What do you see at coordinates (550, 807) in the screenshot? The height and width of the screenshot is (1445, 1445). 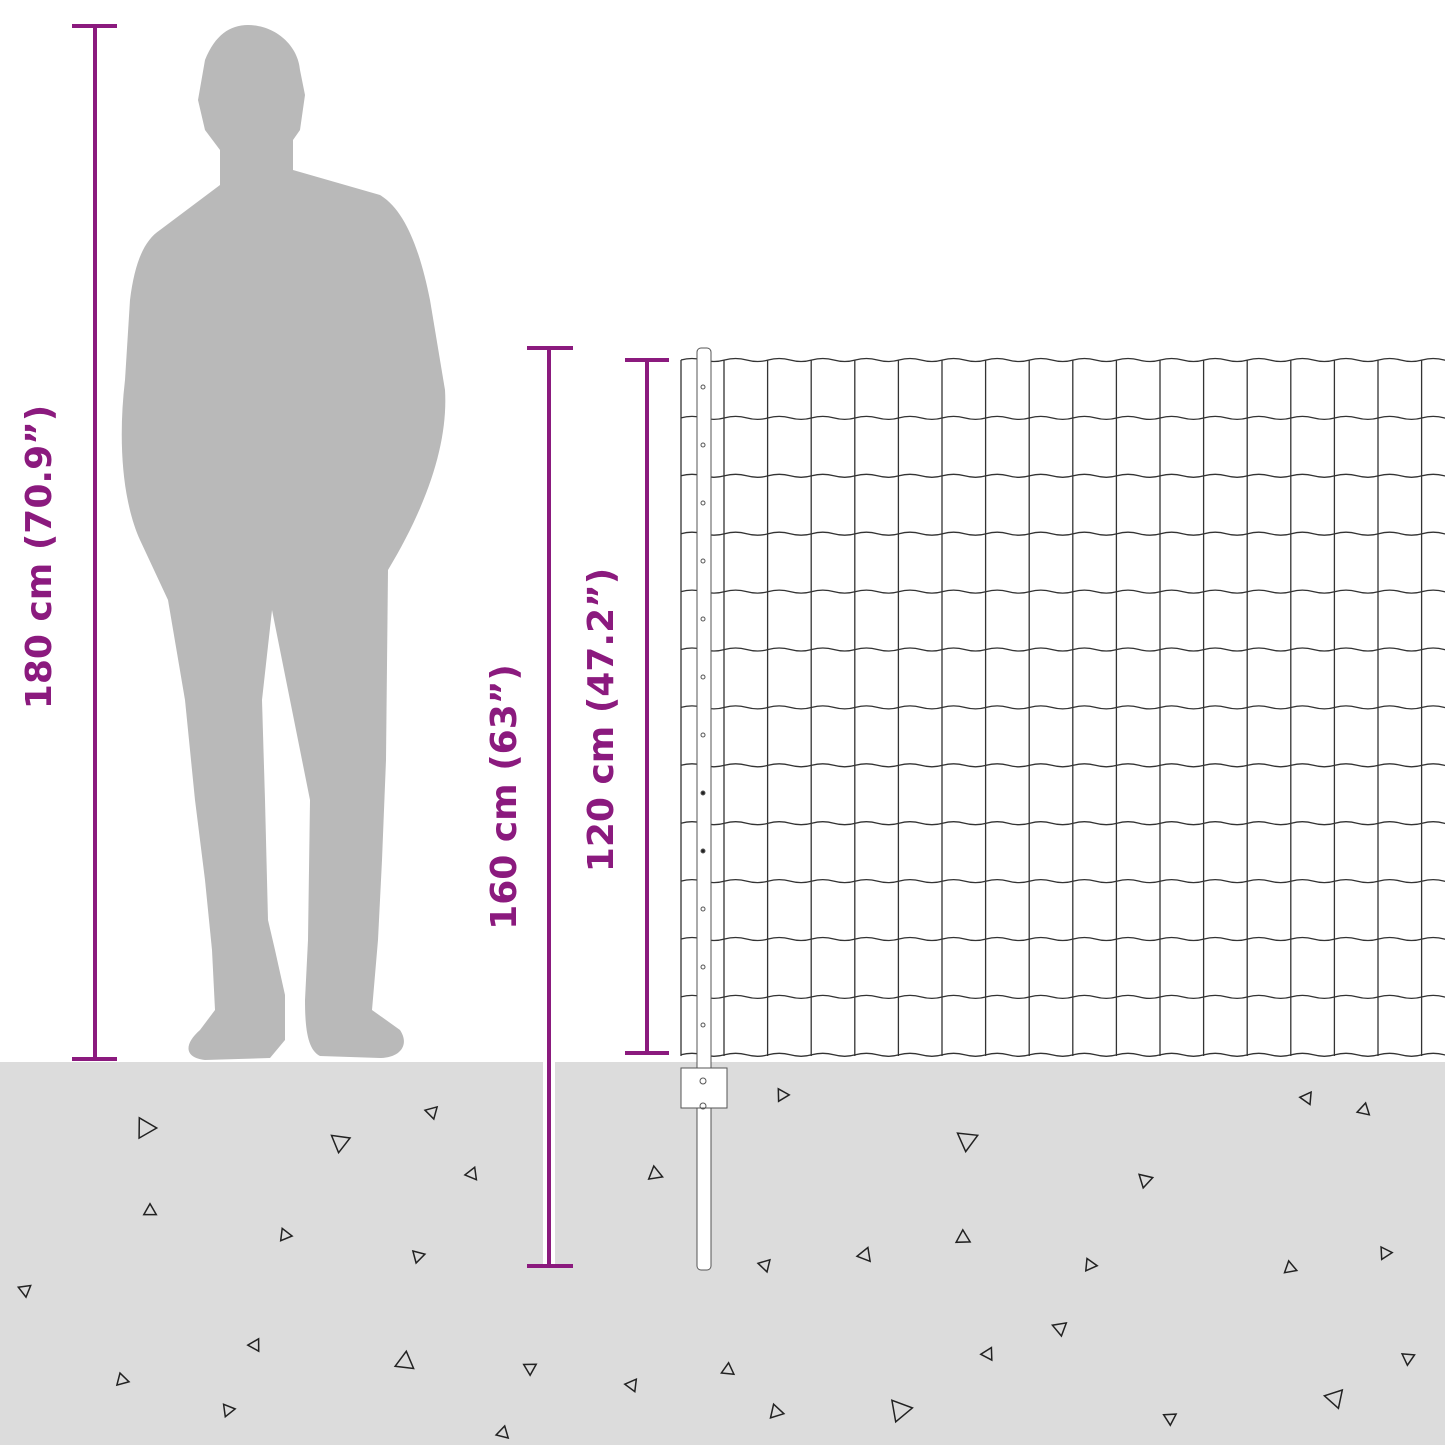 I see `post-dimension-line` at bounding box center [550, 807].